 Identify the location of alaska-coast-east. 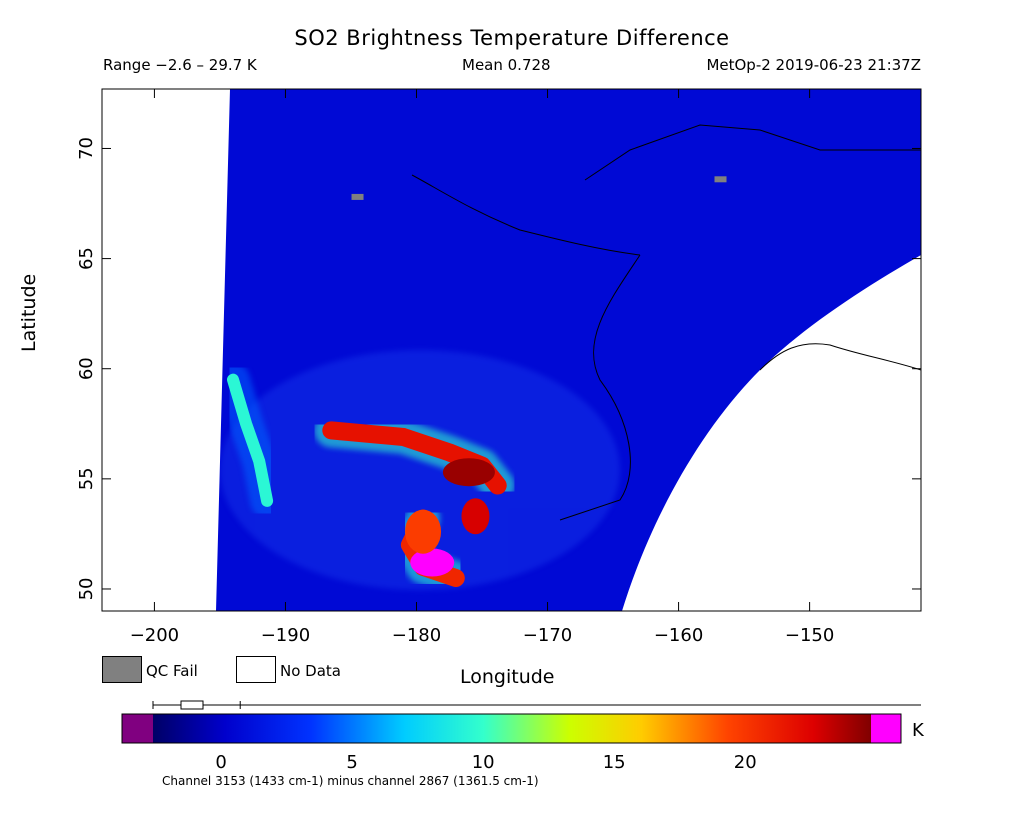
(840, 357).